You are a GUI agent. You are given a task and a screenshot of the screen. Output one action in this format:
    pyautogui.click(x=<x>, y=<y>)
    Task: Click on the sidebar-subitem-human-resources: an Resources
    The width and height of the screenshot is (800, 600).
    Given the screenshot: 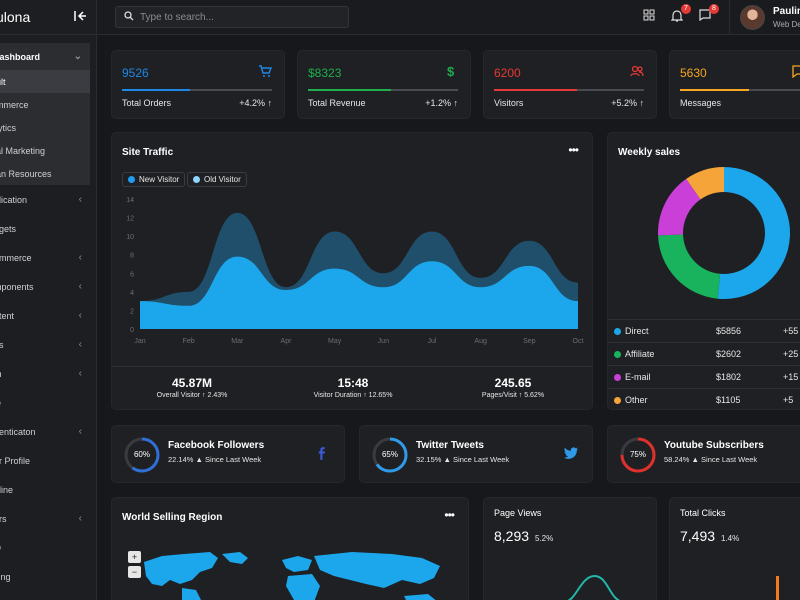 What is the action you would take?
    pyautogui.click(x=45, y=173)
    